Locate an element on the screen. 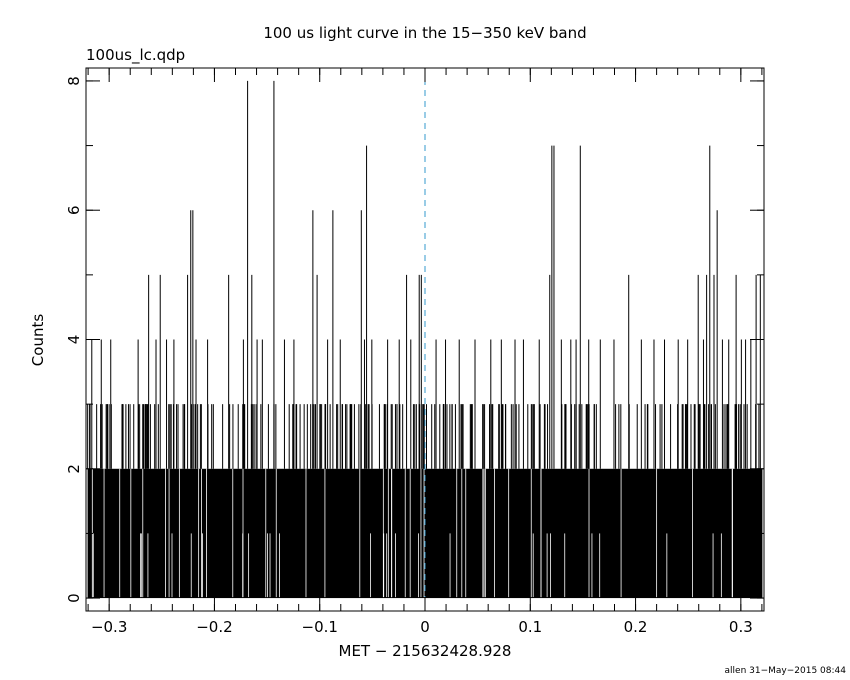 Image resolution: width=850 pixels, height=680 pixels. y-tick-label: 4 is located at coordinates (74, 340).